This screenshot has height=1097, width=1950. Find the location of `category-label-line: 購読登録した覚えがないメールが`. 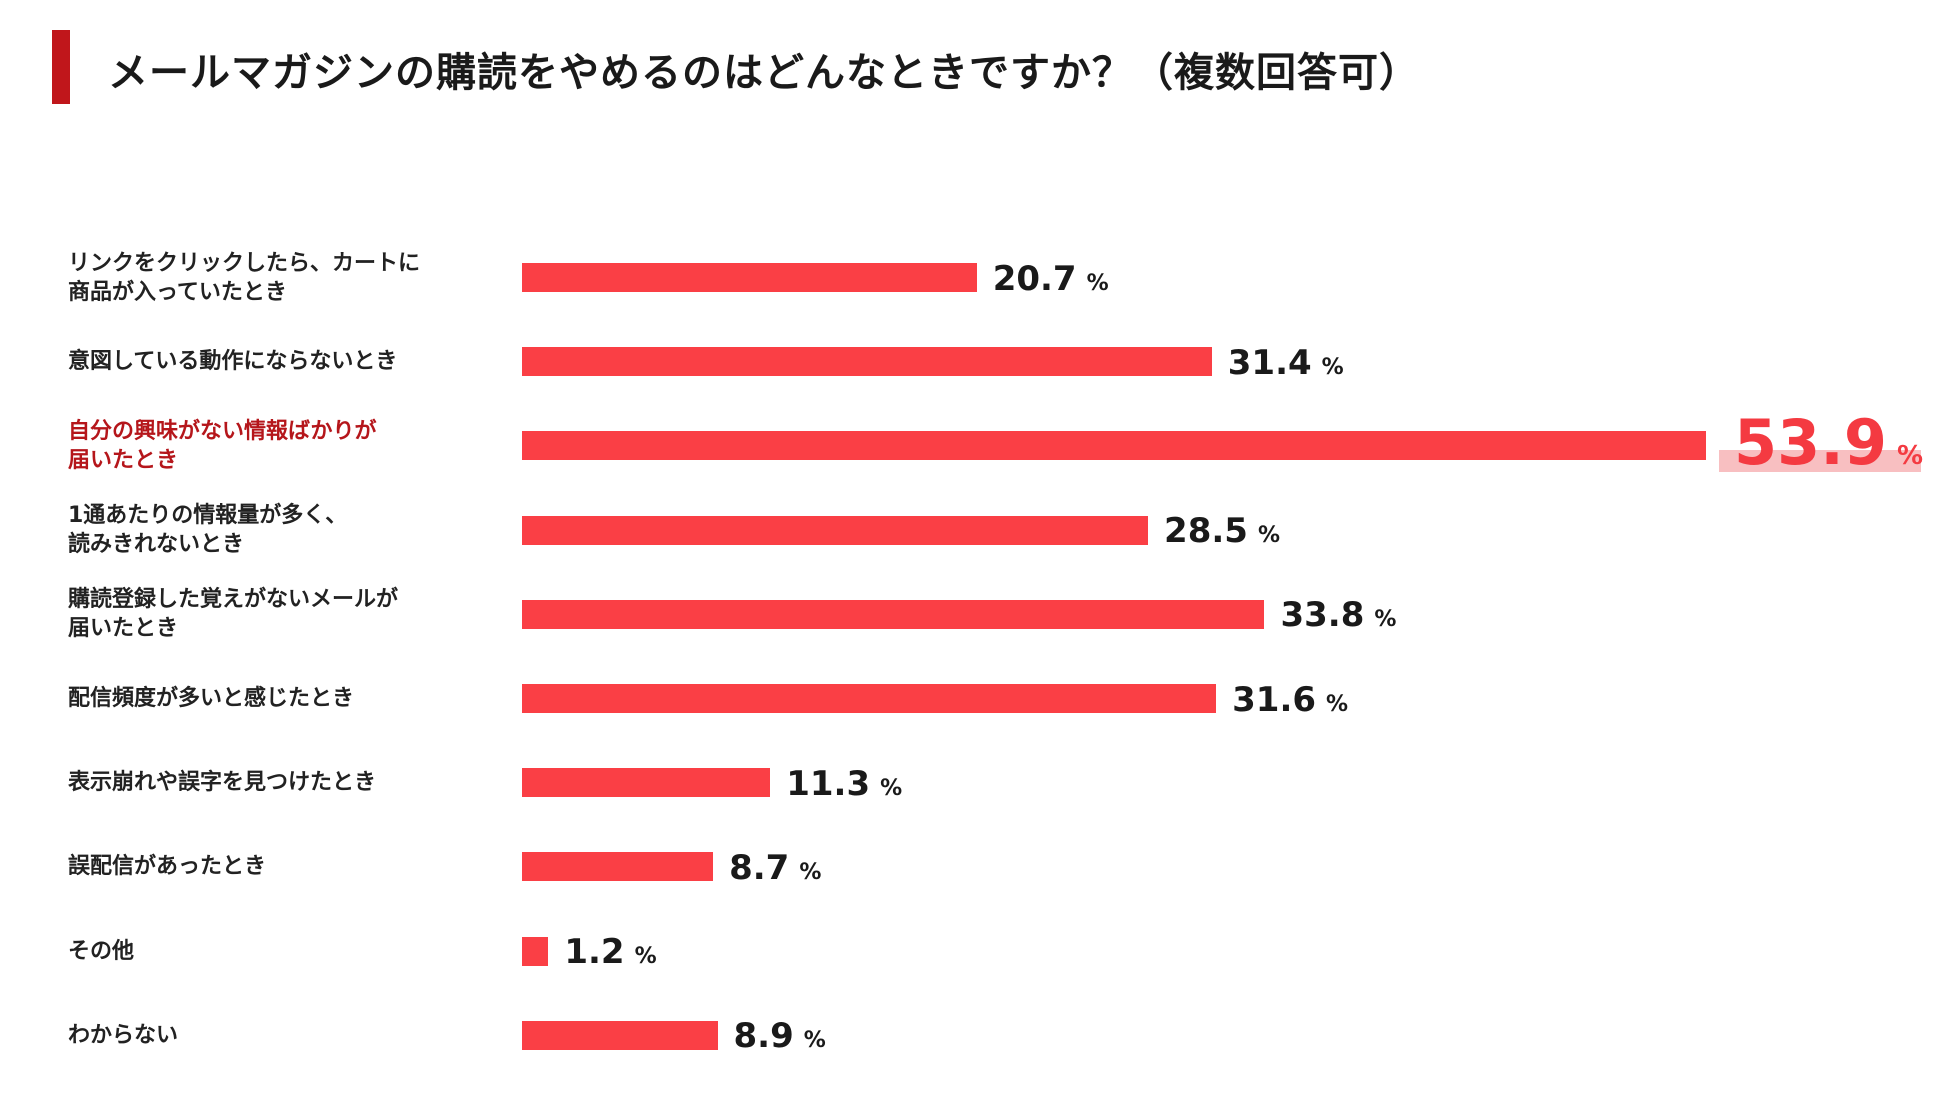

category-label-line: 購読登録した覚えがないメールが is located at coordinates (233, 600).